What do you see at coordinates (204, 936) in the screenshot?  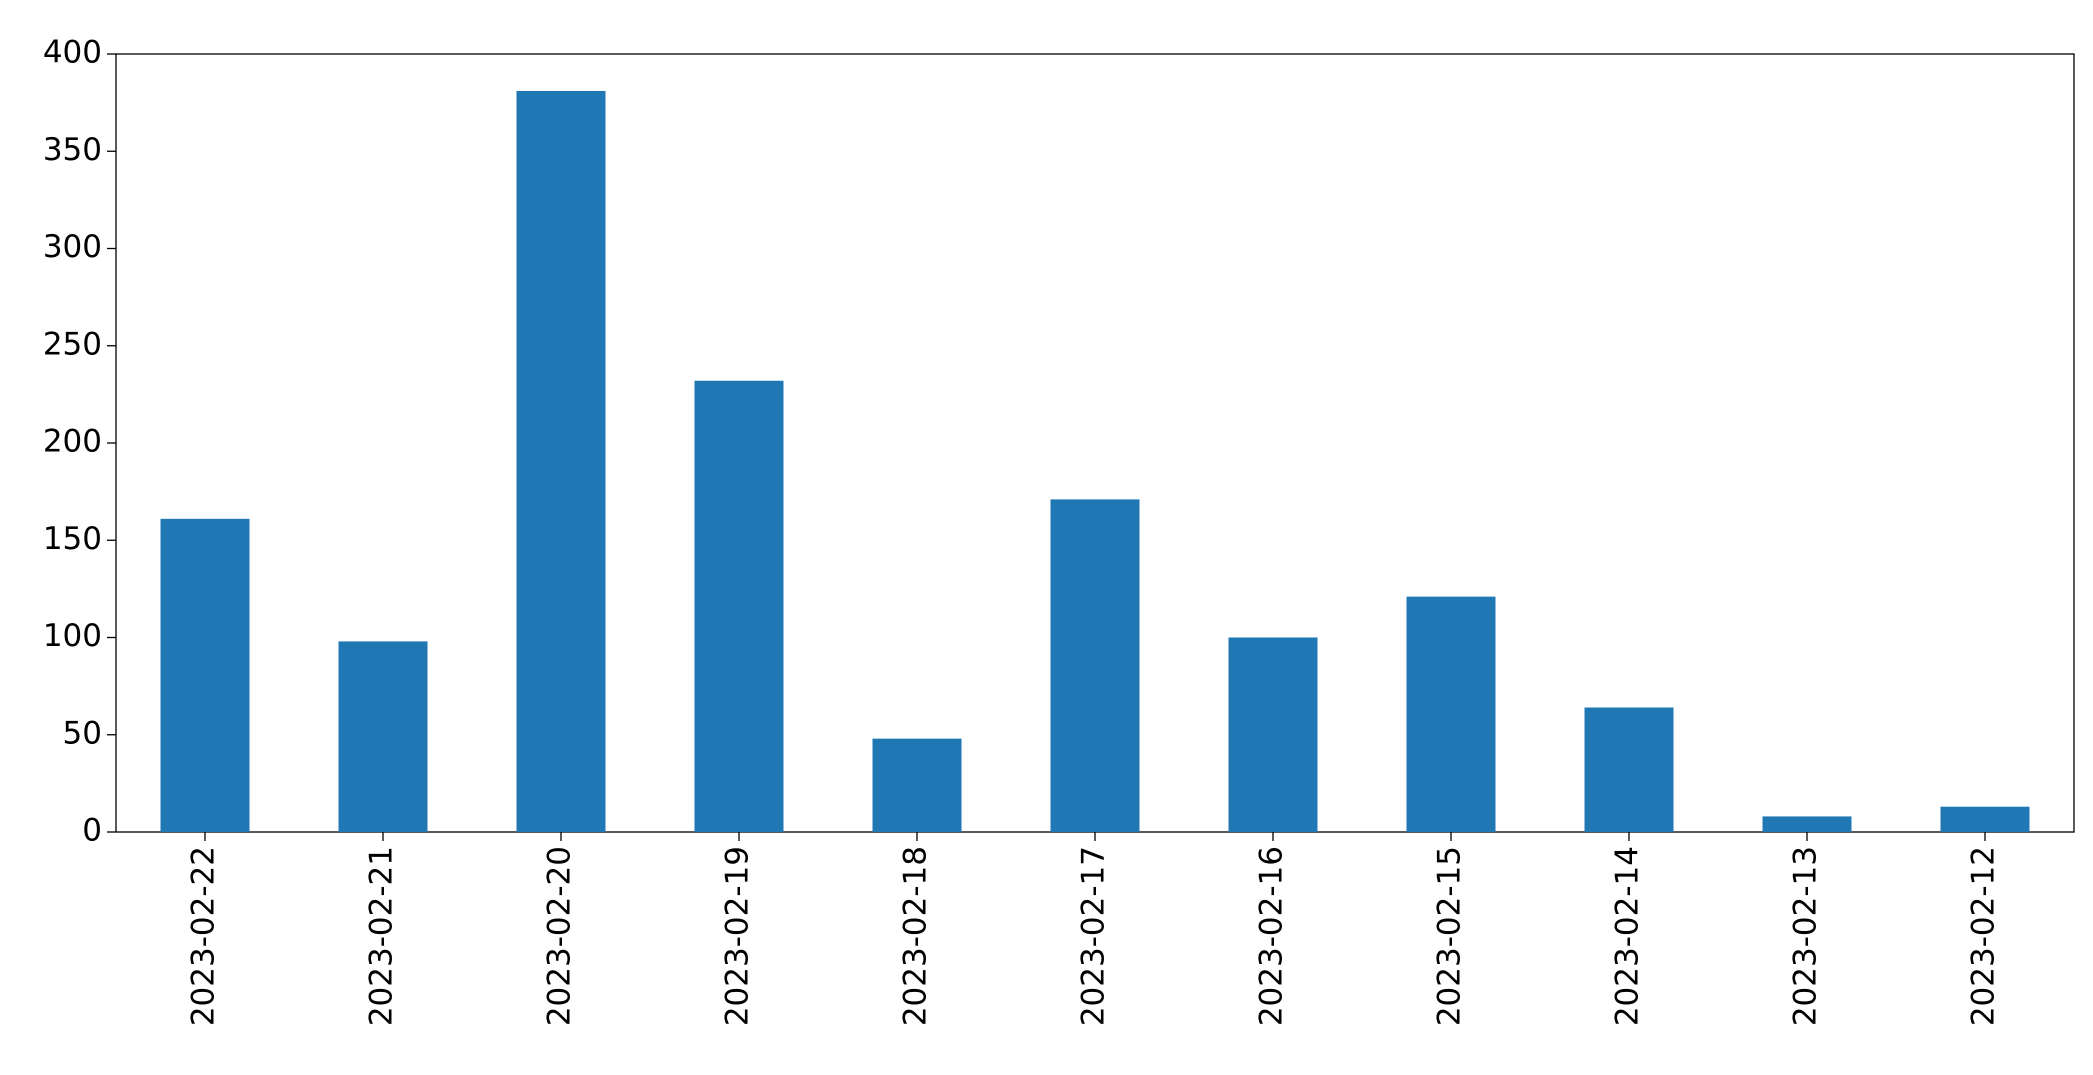 I see `x-tick-label: 2023-02-22` at bounding box center [204, 936].